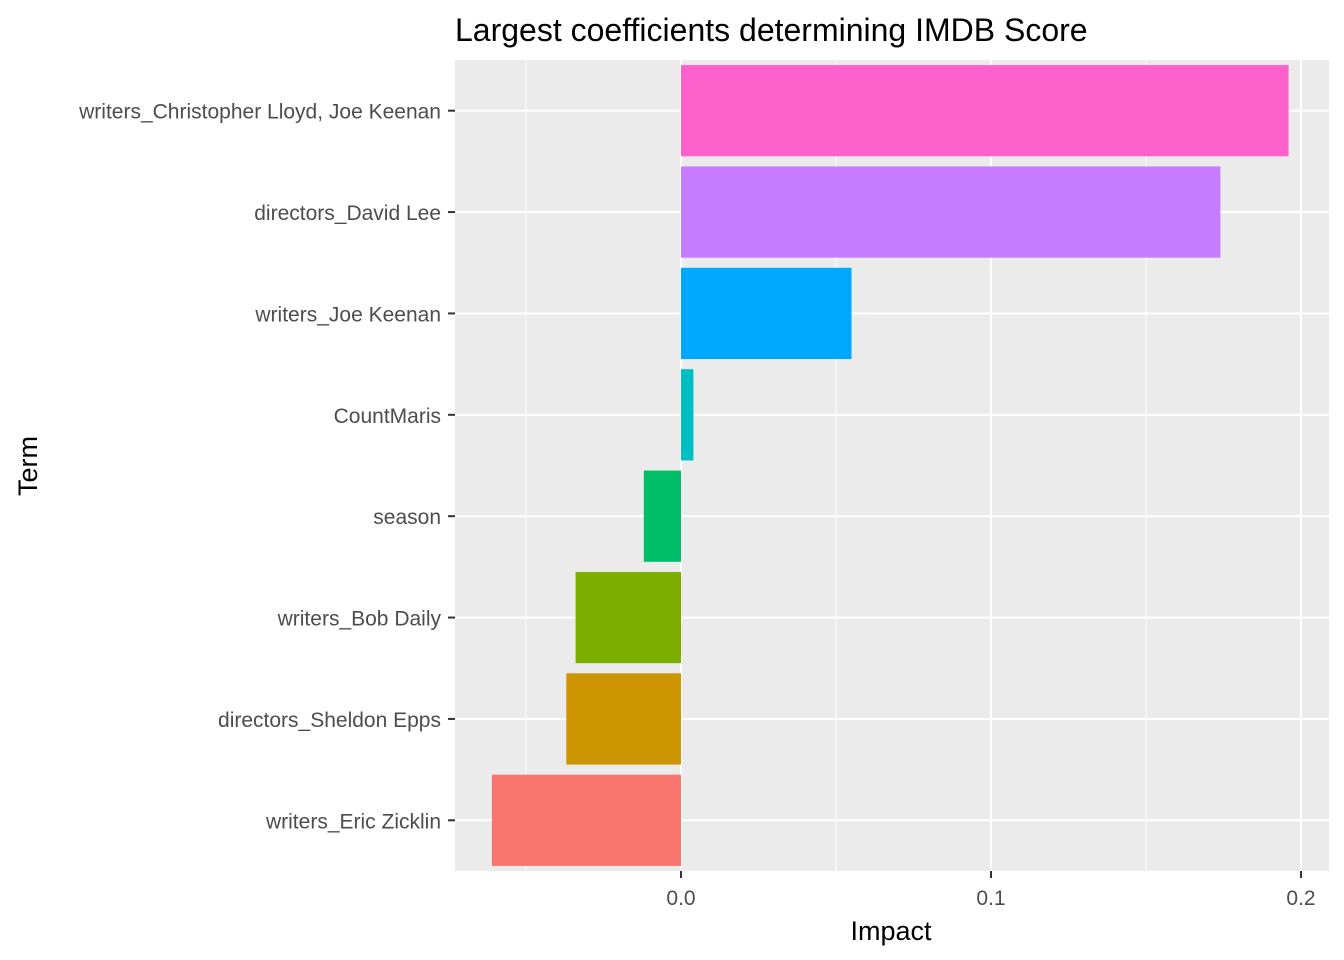  I want to click on y-tick-label: writers_Bob Daily, so click(359, 619).